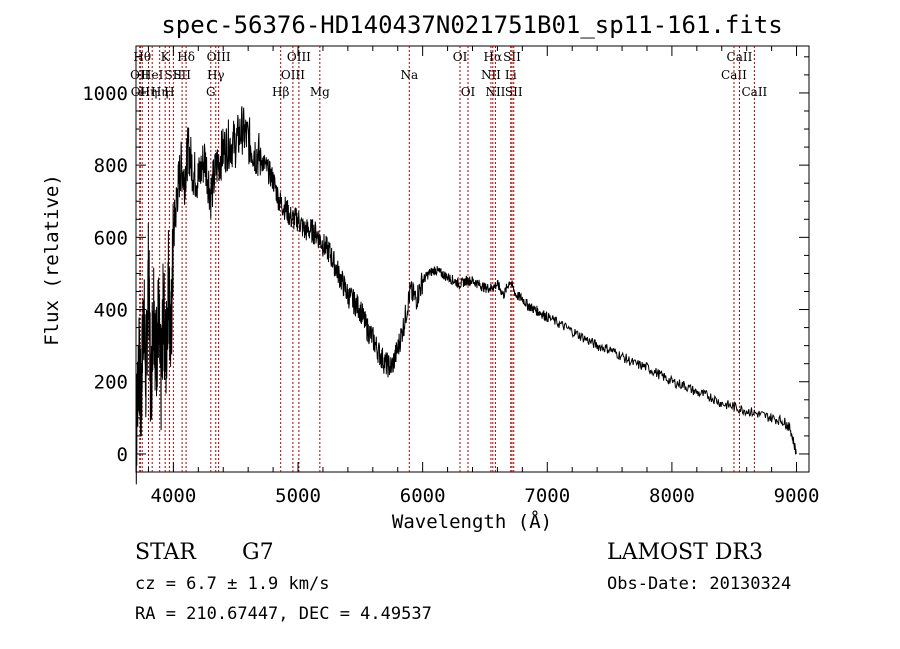  What do you see at coordinates (283, 614) in the screenshot?
I see `coordinates: RA = 210.67447, DEC = 4.49537` at bounding box center [283, 614].